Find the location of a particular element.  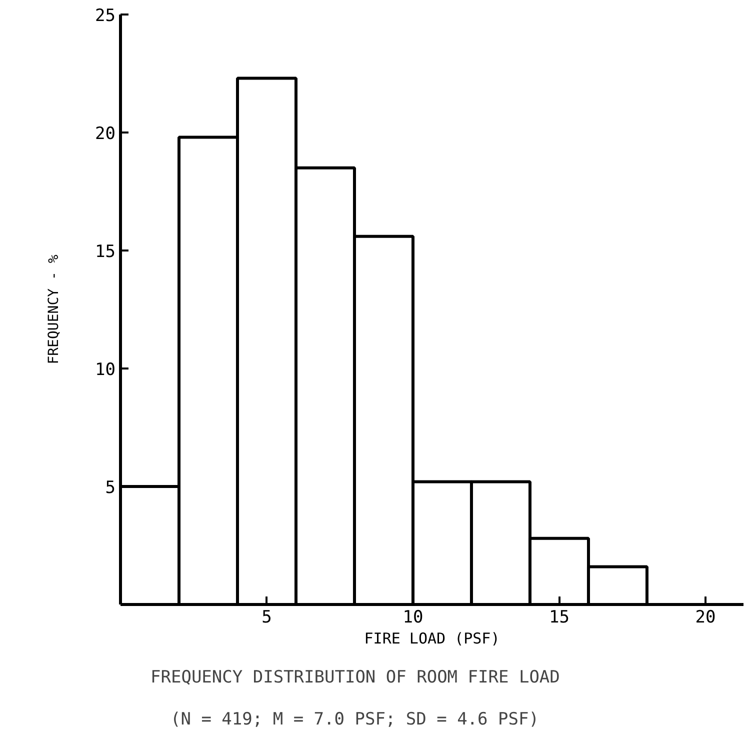

x-tick-label: 10 is located at coordinates (413, 618).